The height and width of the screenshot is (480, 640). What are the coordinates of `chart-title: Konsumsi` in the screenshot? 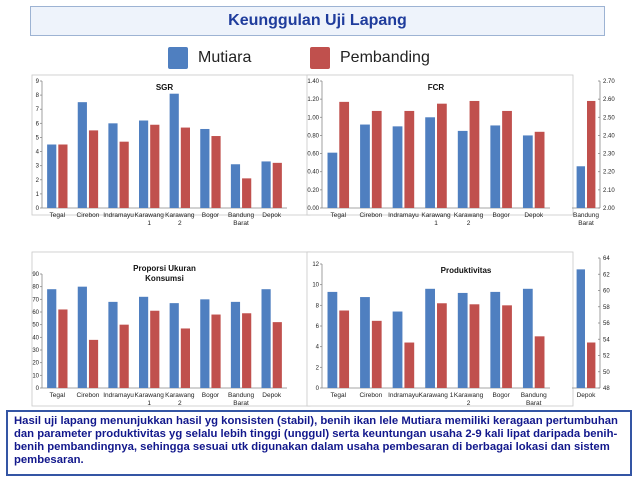 It's located at (164, 278).